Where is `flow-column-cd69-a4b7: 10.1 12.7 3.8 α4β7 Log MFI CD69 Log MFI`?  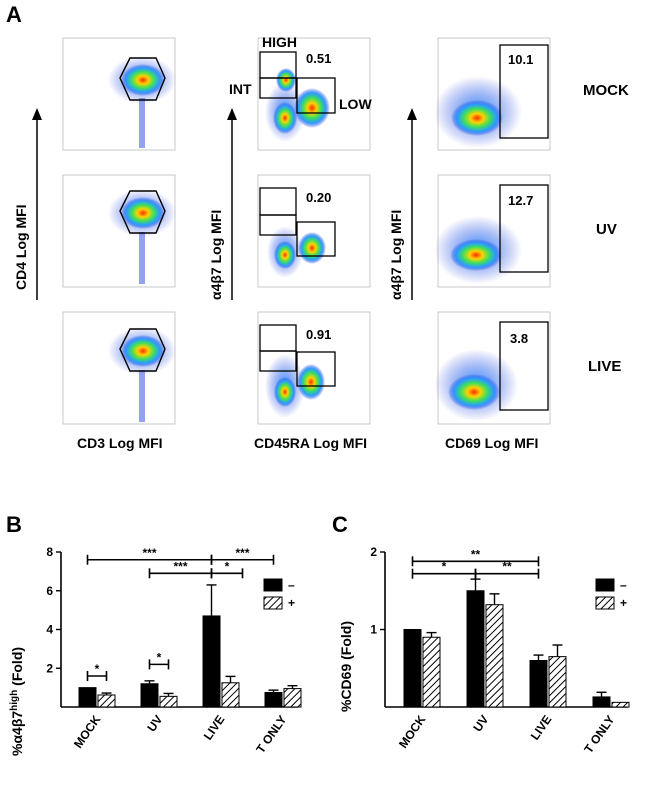
flow-column-cd69-a4b7: 10.1 12.7 3.8 α4β7 Log MFI CD69 Log MFI is located at coordinates (469, 244).